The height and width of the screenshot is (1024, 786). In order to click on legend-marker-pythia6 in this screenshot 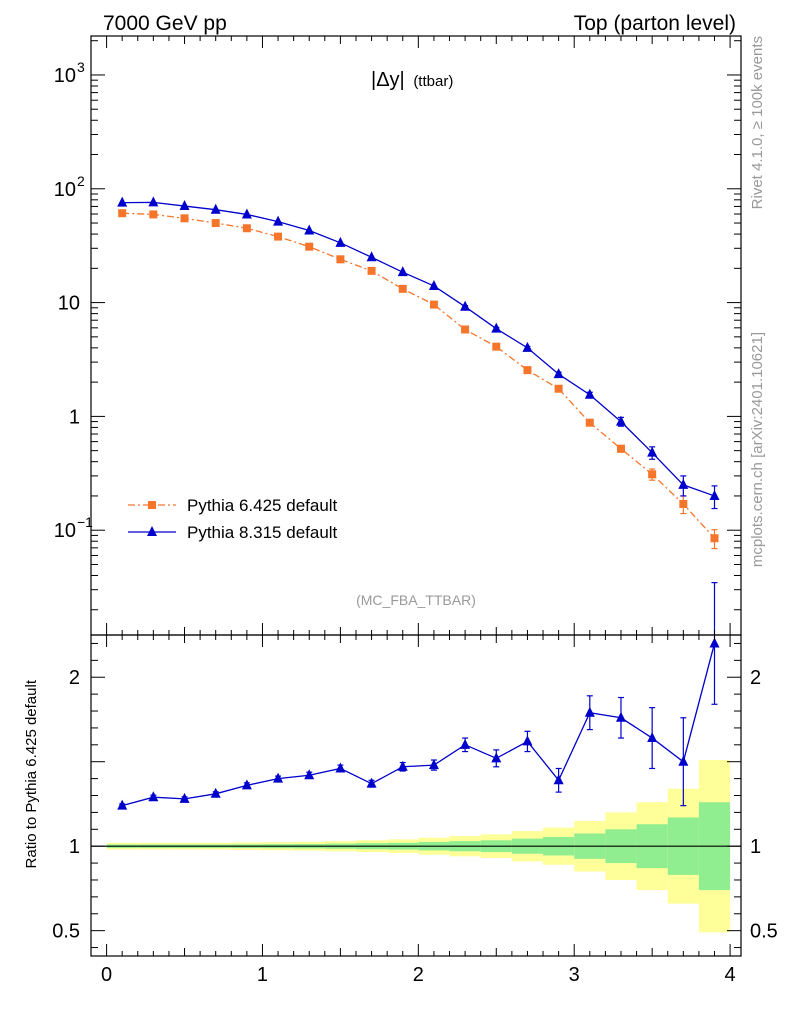, I will do `click(152, 505)`.